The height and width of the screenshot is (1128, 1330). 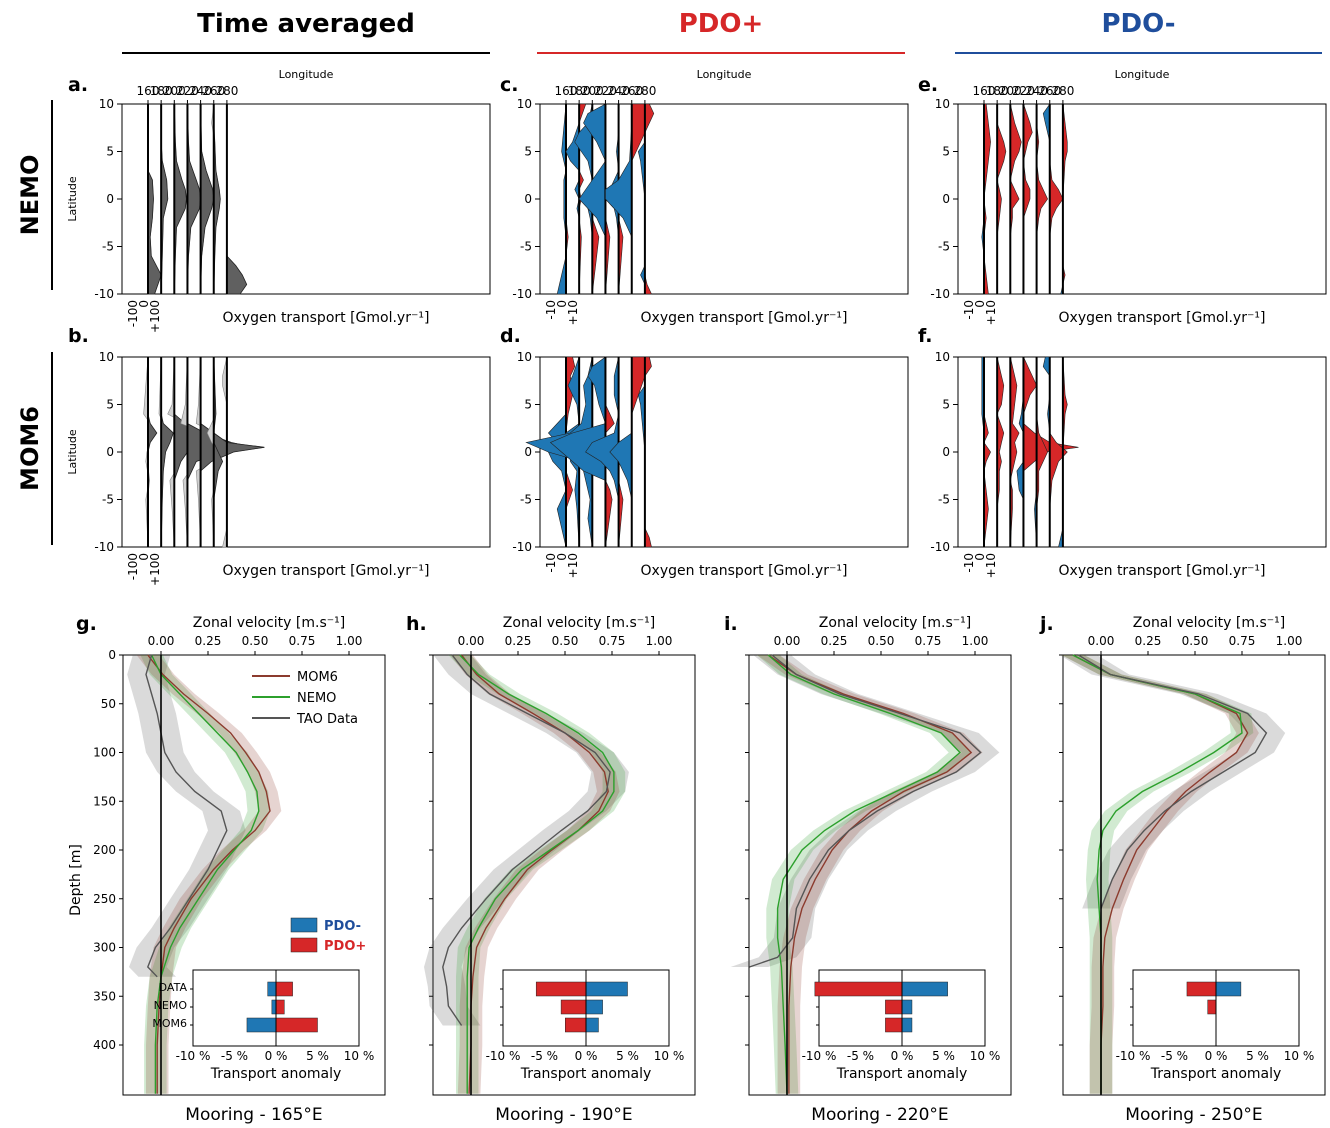 What do you see at coordinates (586, 1056) in the screenshot?
I see `inset-x-tick-label: 0 %` at bounding box center [586, 1056].